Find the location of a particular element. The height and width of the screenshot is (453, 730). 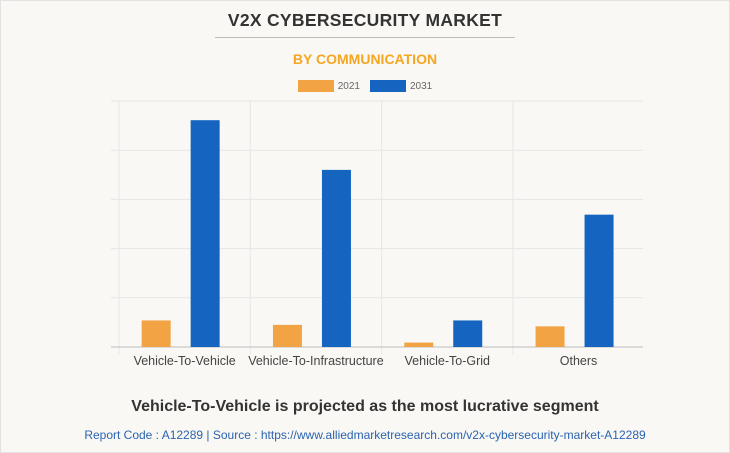

bar-2021-vehicle-to-grid is located at coordinates (419, 344).